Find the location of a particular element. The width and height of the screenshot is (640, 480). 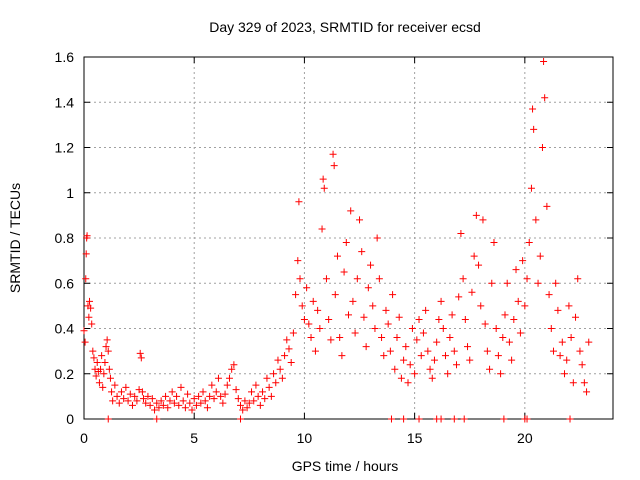

y-axis-label: SRMTID / TECUs is located at coordinates (15, 238).